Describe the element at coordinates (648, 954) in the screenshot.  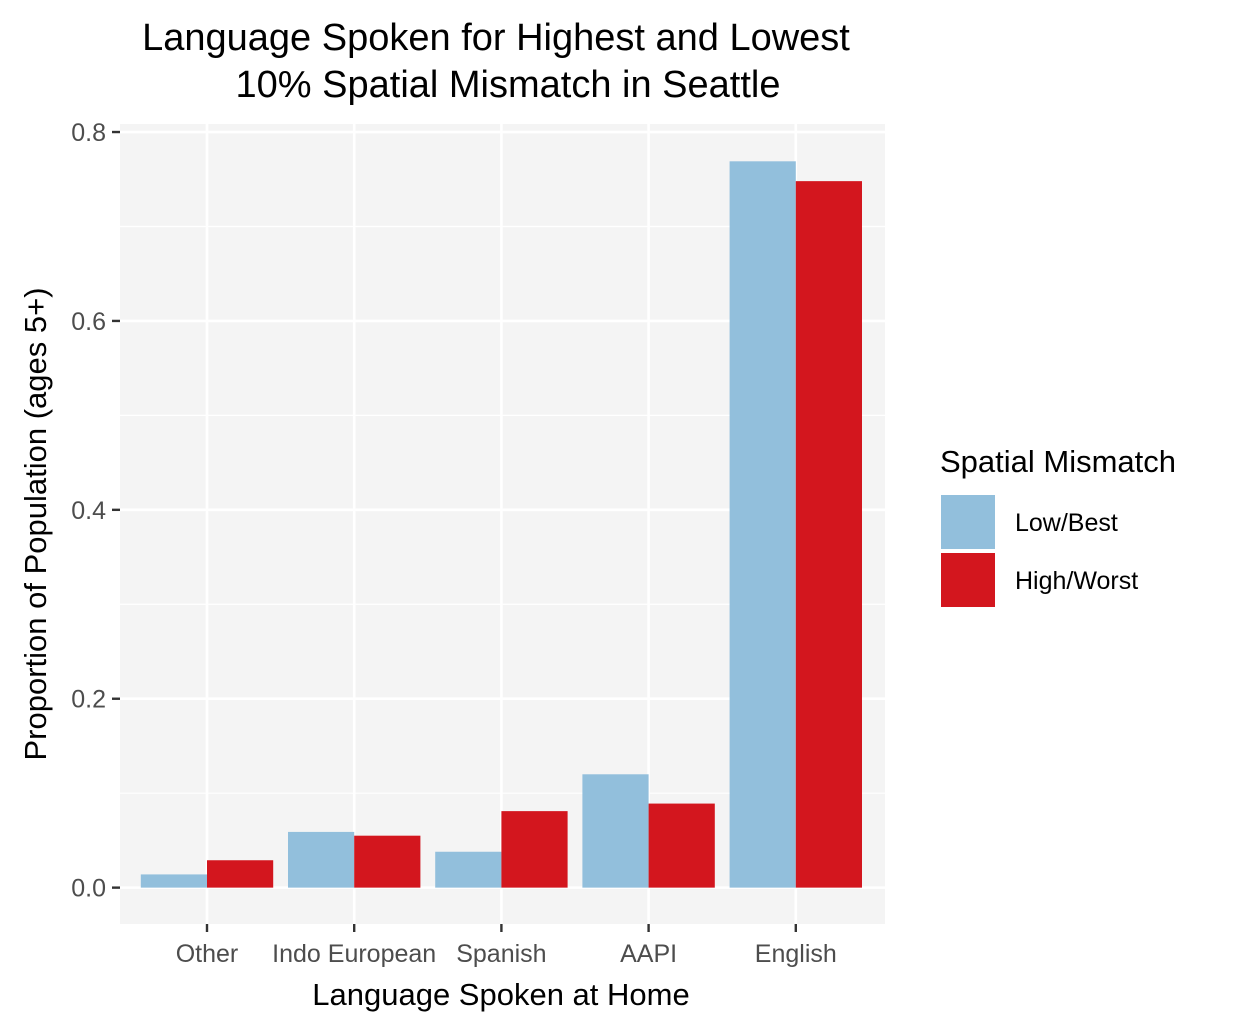
I see `x-tick-label: AAPI` at that location.